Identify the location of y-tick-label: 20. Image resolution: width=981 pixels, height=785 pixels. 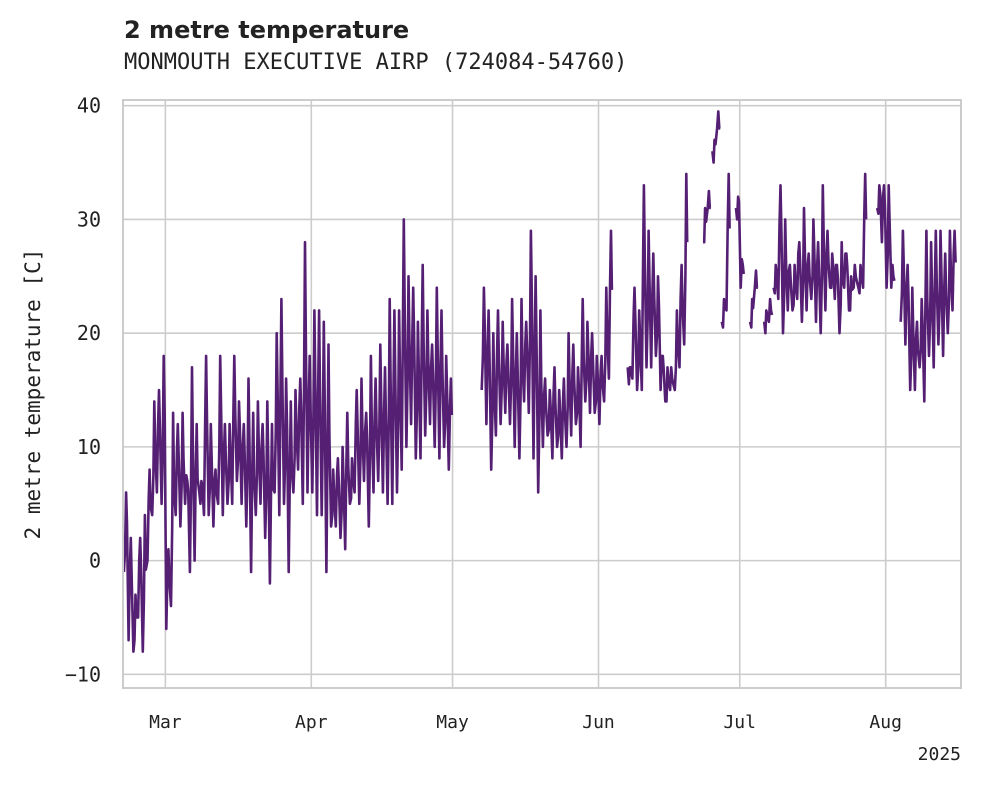
(89, 333).